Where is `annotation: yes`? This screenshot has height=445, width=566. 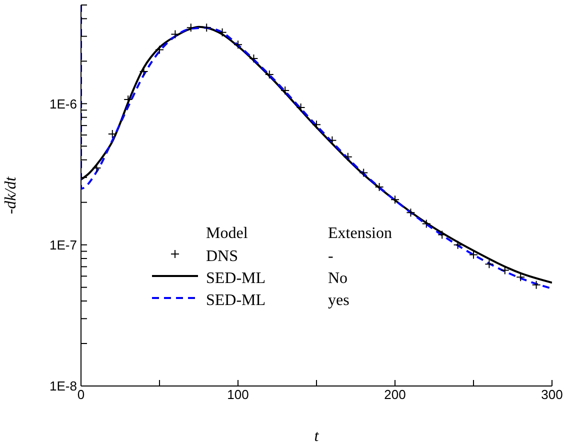
annotation: yes is located at coordinates (339, 301).